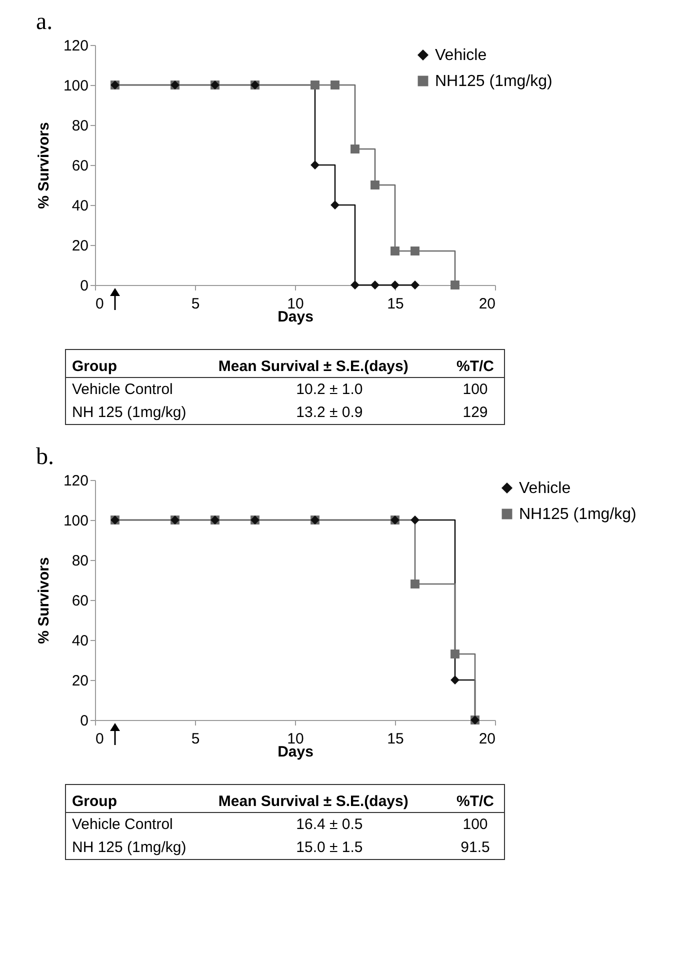 This screenshot has height=961, width=685. What do you see at coordinates (45, 457) in the screenshot?
I see `chart-title: b.` at bounding box center [45, 457].